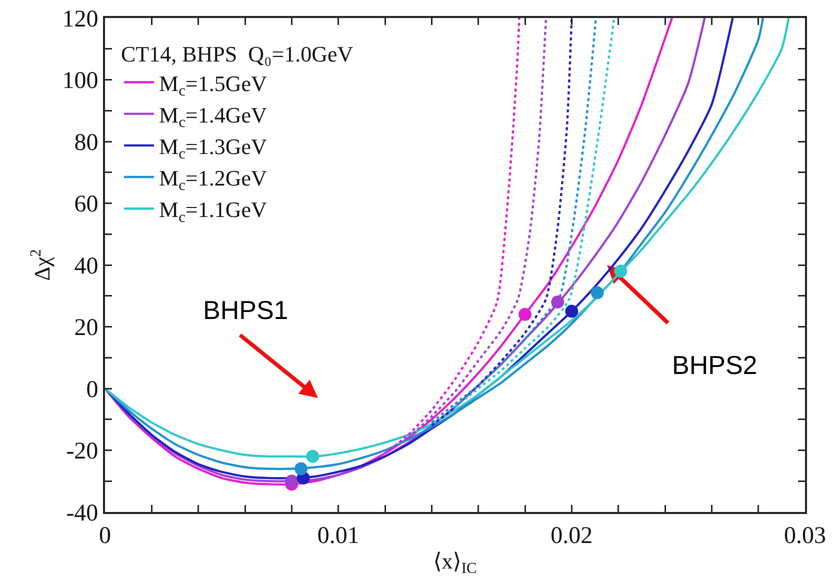 This screenshot has height=577, width=836. What do you see at coordinates (92, 389) in the screenshot?
I see `y-tick-label: 0` at bounding box center [92, 389].